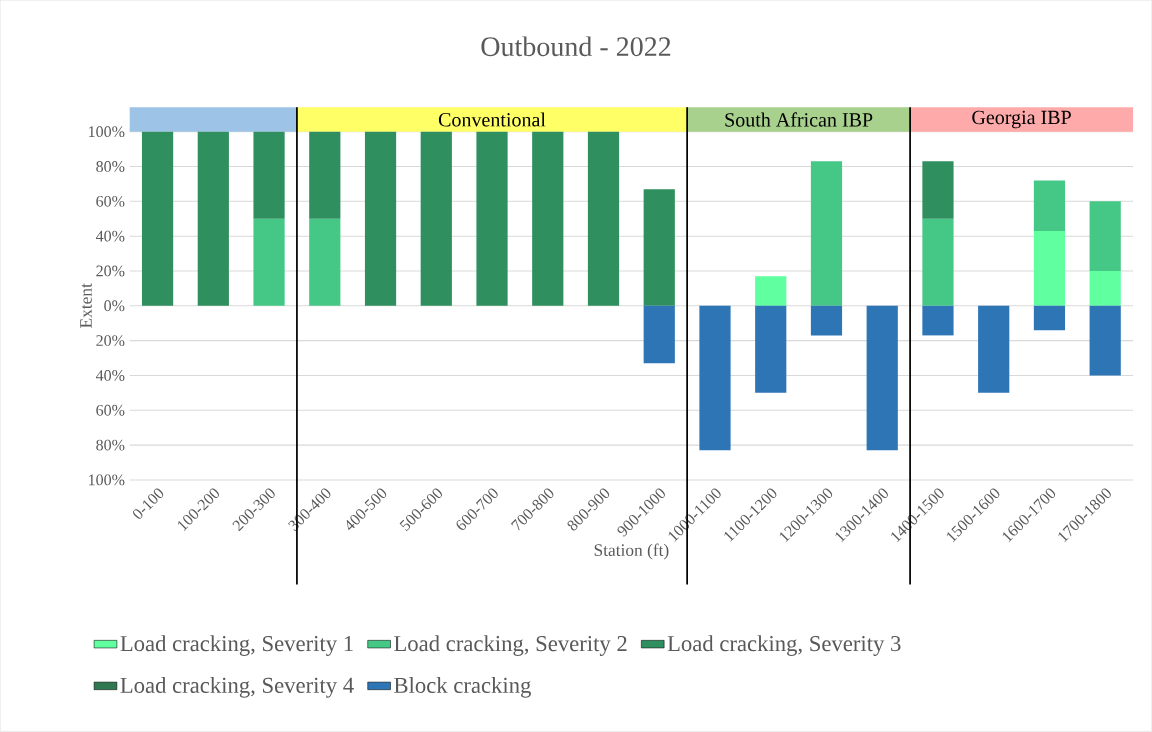  Describe the element at coordinates (784, 646) in the screenshot. I see `legend-label: Load cracking, Severity 3` at that location.